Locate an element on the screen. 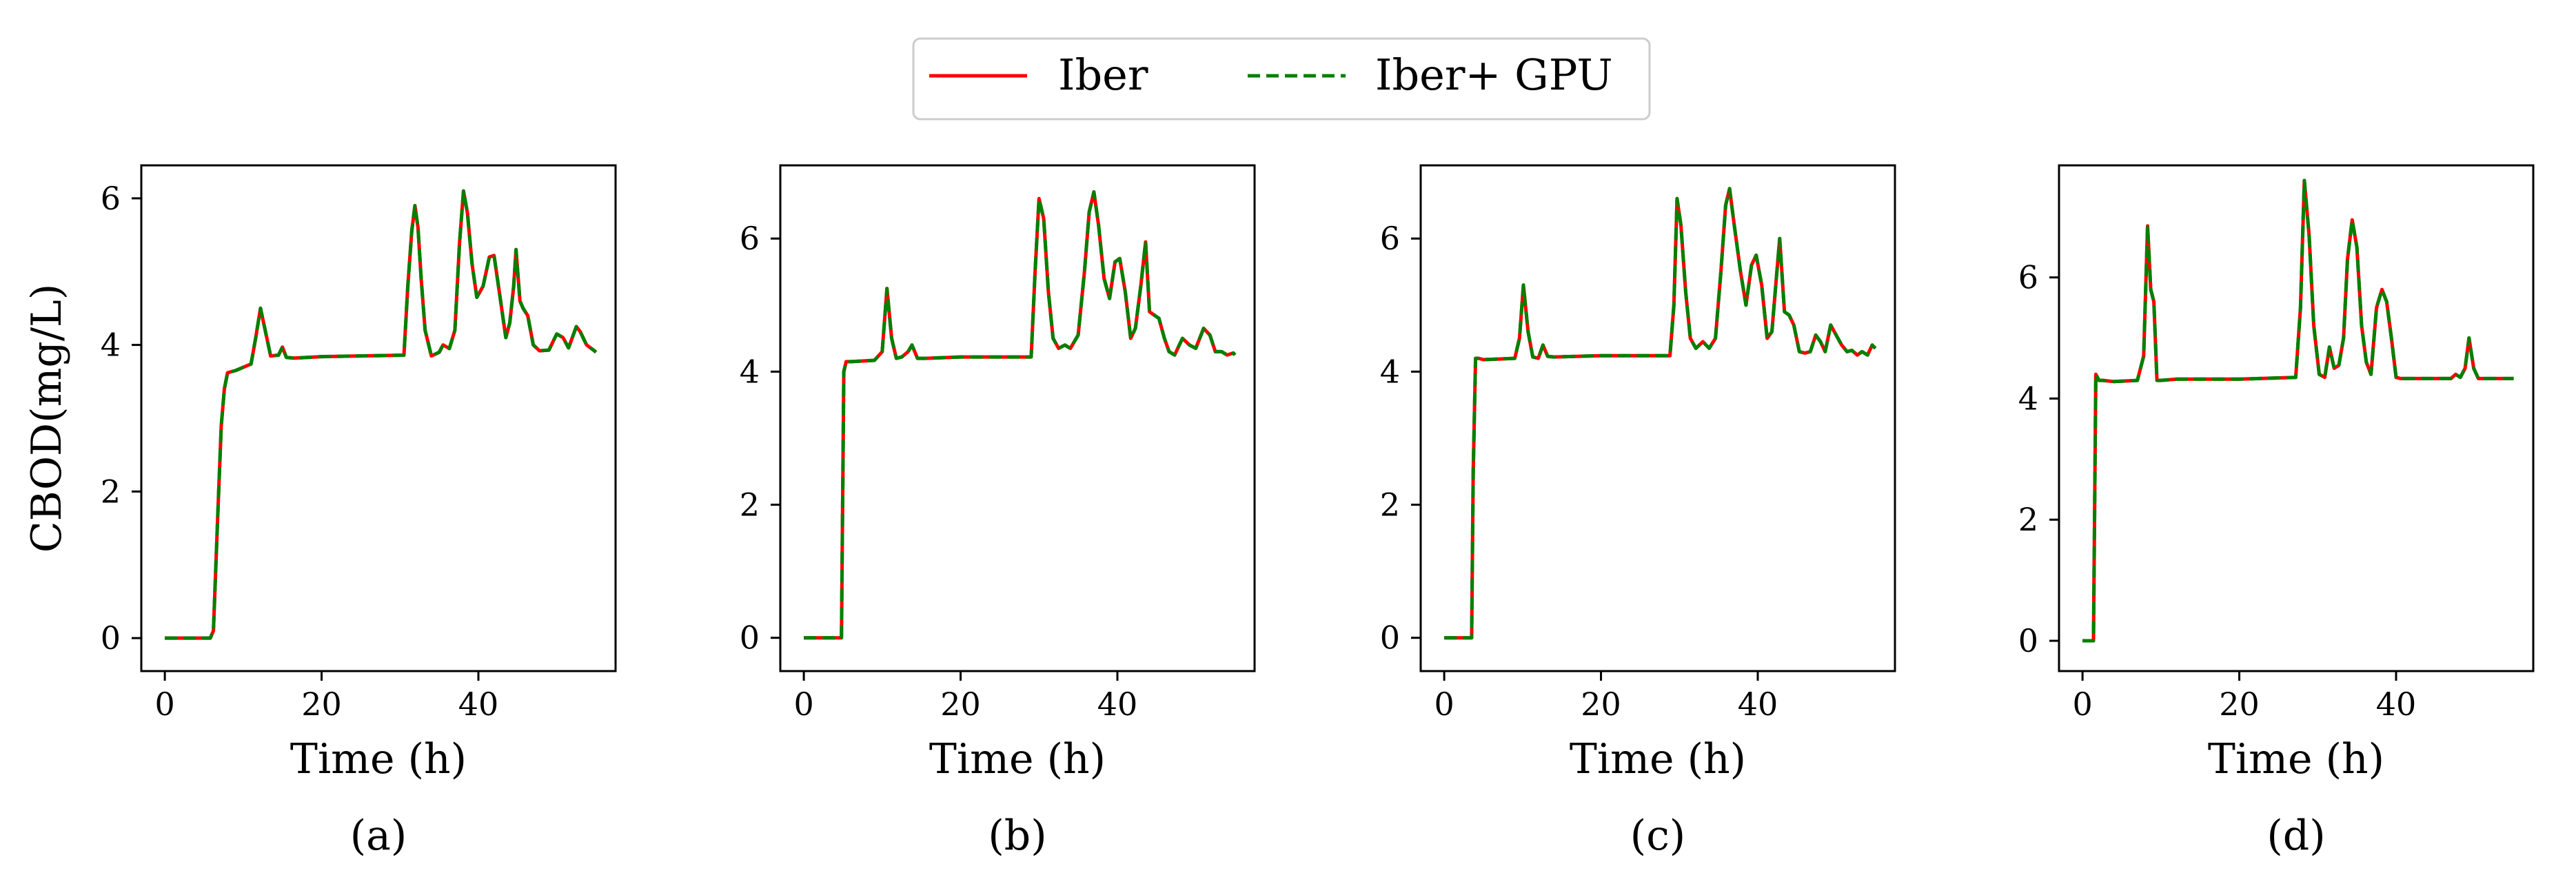  panel-c-series-iber-gpu is located at coordinates (1660, 413).